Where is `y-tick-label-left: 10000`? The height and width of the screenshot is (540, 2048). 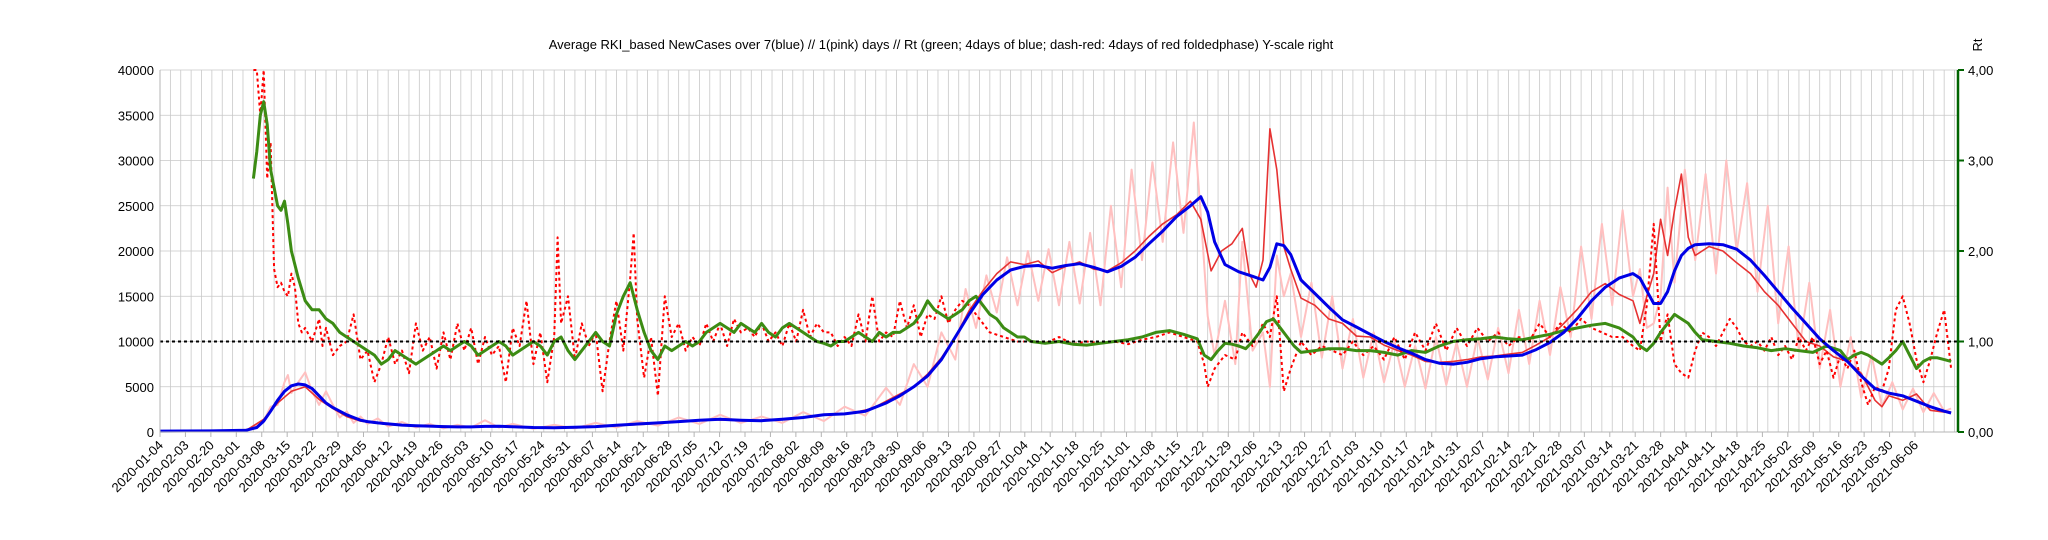
y-tick-label-left: 10000 is located at coordinates (136, 342).